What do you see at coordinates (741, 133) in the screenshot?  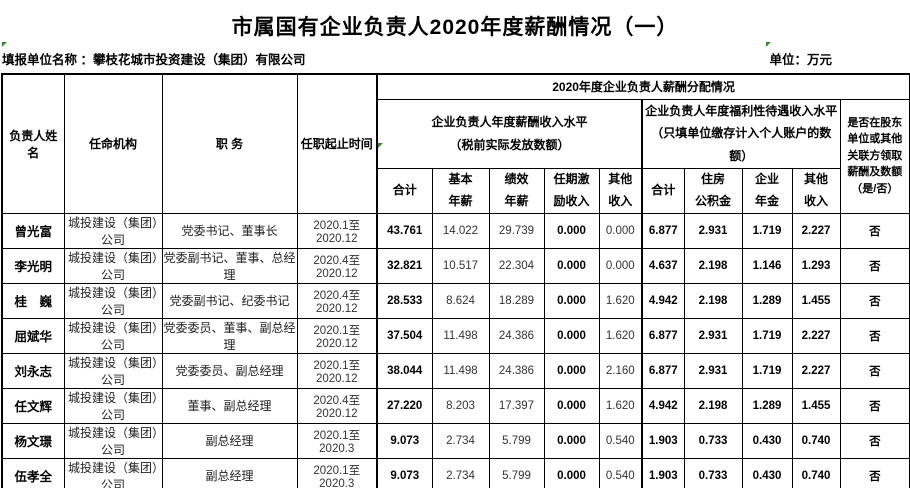 I see `group-header-welfare-income: 企业负责人年度福利性待遇收入水平 （只填单位缴存计入个人账户的数额）` at bounding box center [741, 133].